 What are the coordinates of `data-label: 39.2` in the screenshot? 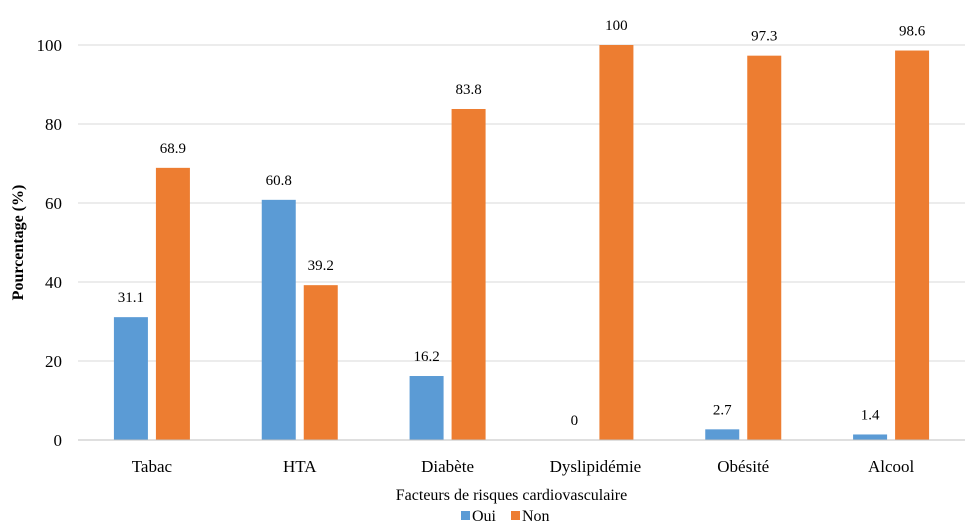 It's located at (321, 266).